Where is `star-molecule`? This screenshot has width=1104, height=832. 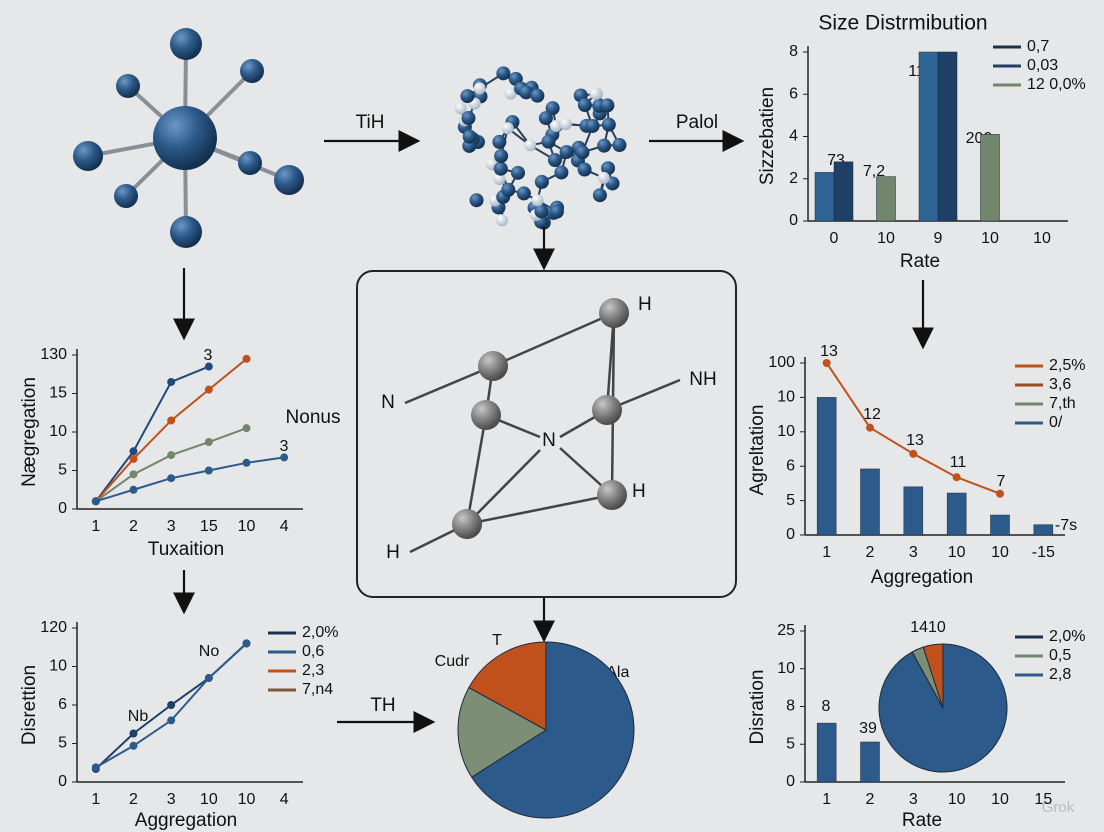
star-molecule is located at coordinates (188, 138).